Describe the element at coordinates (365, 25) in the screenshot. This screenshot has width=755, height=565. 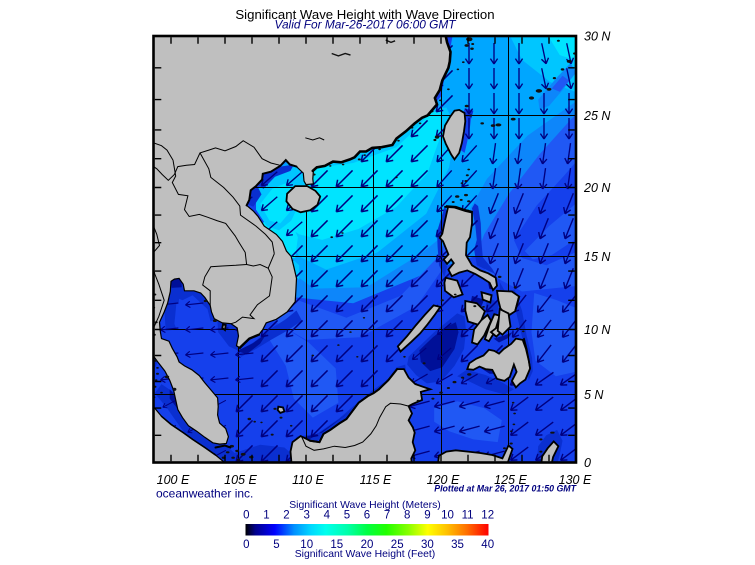
I see `svg-text:Valid For Mar-26-2017 06:00 GM: Valid For Mar-26-2017 06:00 GMT` at that location.